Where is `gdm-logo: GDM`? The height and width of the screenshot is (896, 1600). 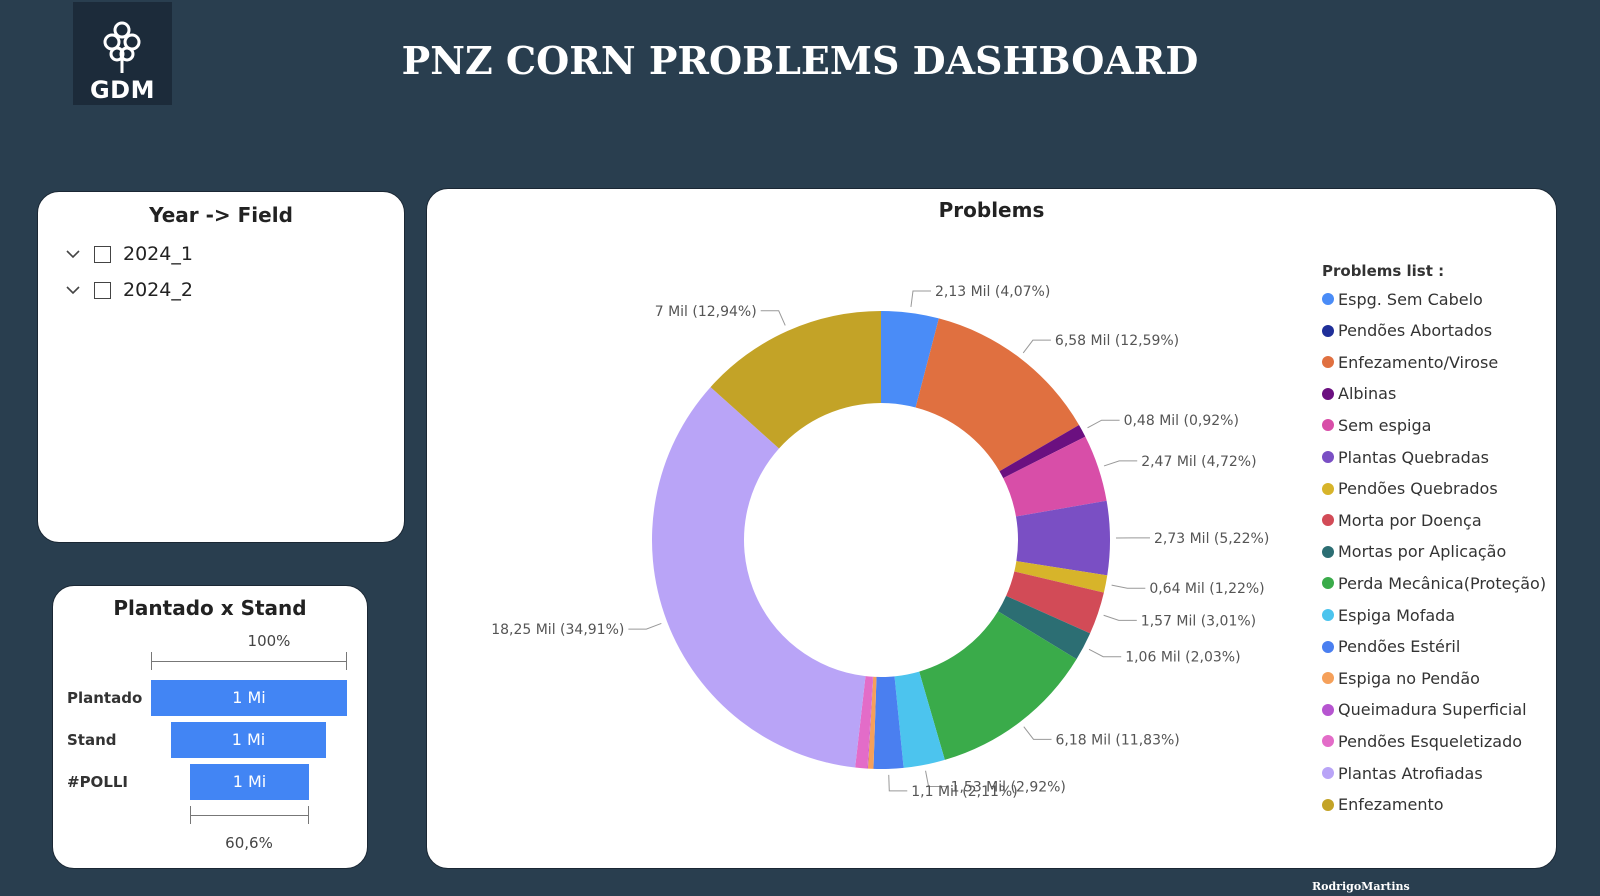
gdm-logo: GDM is located at coordinates (122, 53).